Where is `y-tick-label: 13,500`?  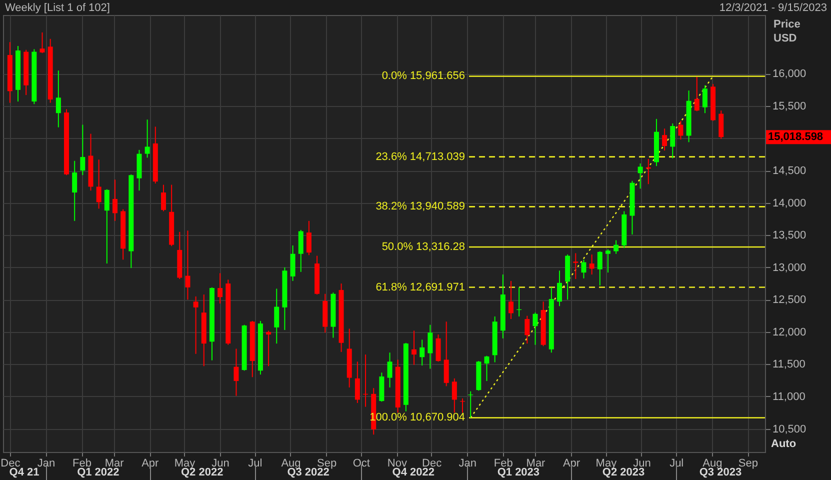
y-tick-label: 13,500 is located at coordinates (789, 236).